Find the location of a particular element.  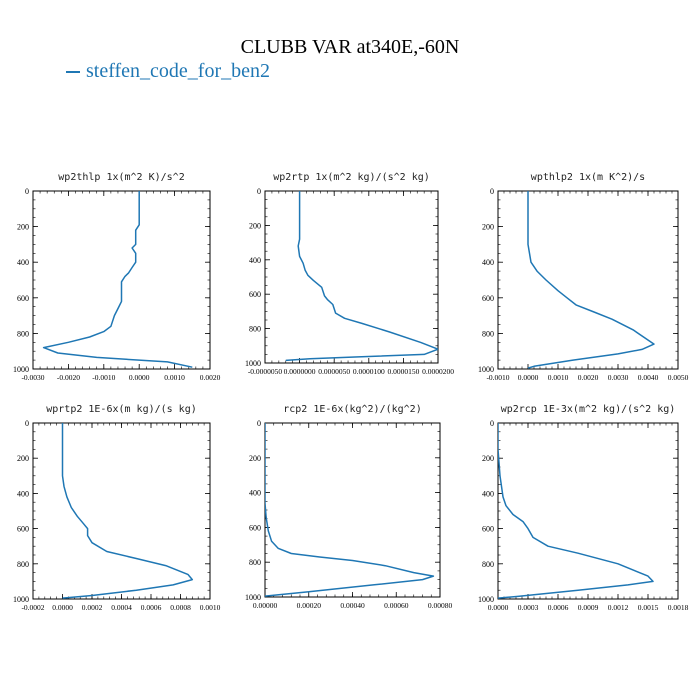

subplot-title: rcp2 1E-6x(kg^2)/(kg^2) is located at coordinates (352, 409).